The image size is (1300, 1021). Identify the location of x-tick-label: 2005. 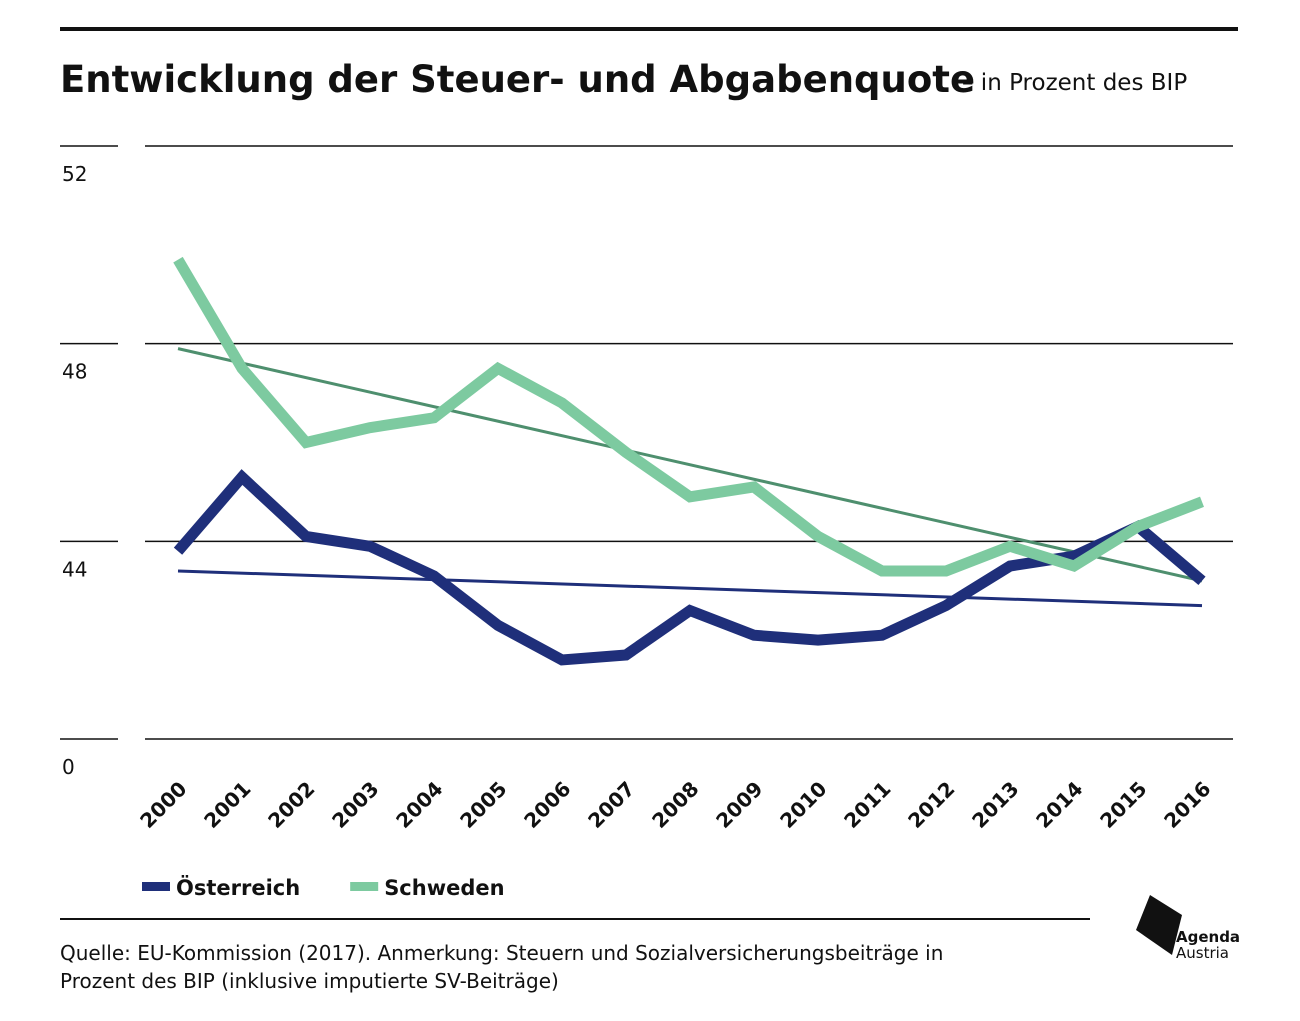
(483, 805).